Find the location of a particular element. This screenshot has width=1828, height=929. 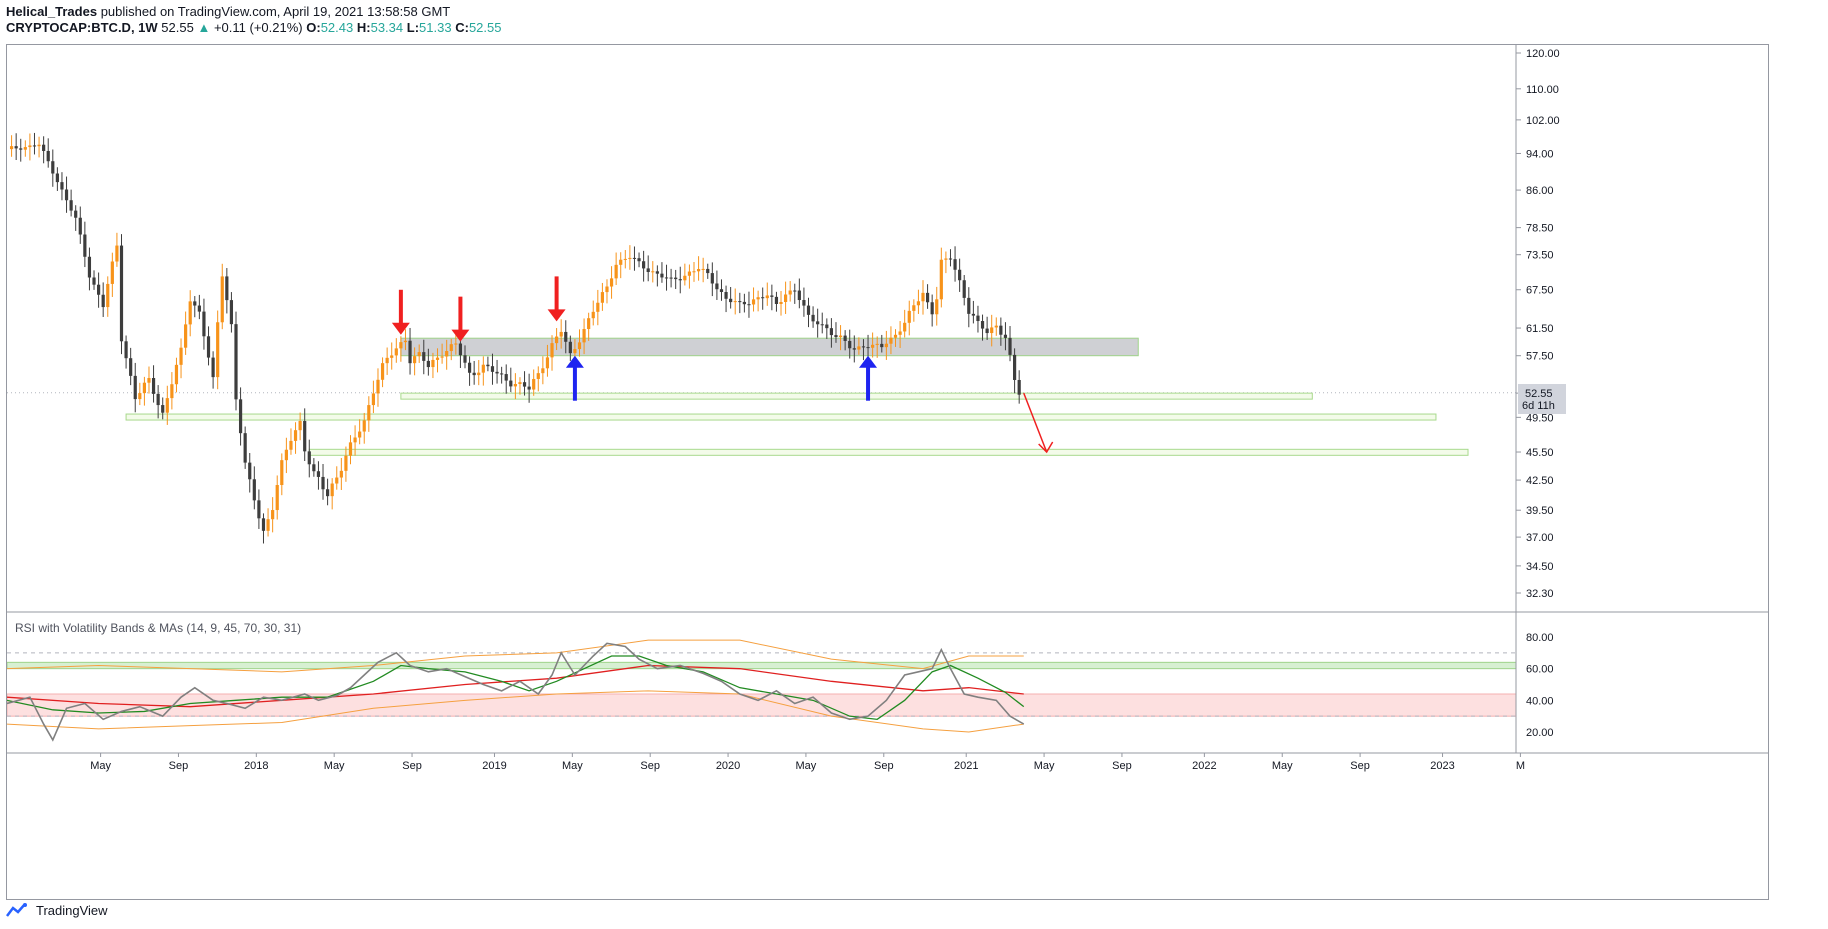

rsi-band-lower is located at coordinates (515, 711).